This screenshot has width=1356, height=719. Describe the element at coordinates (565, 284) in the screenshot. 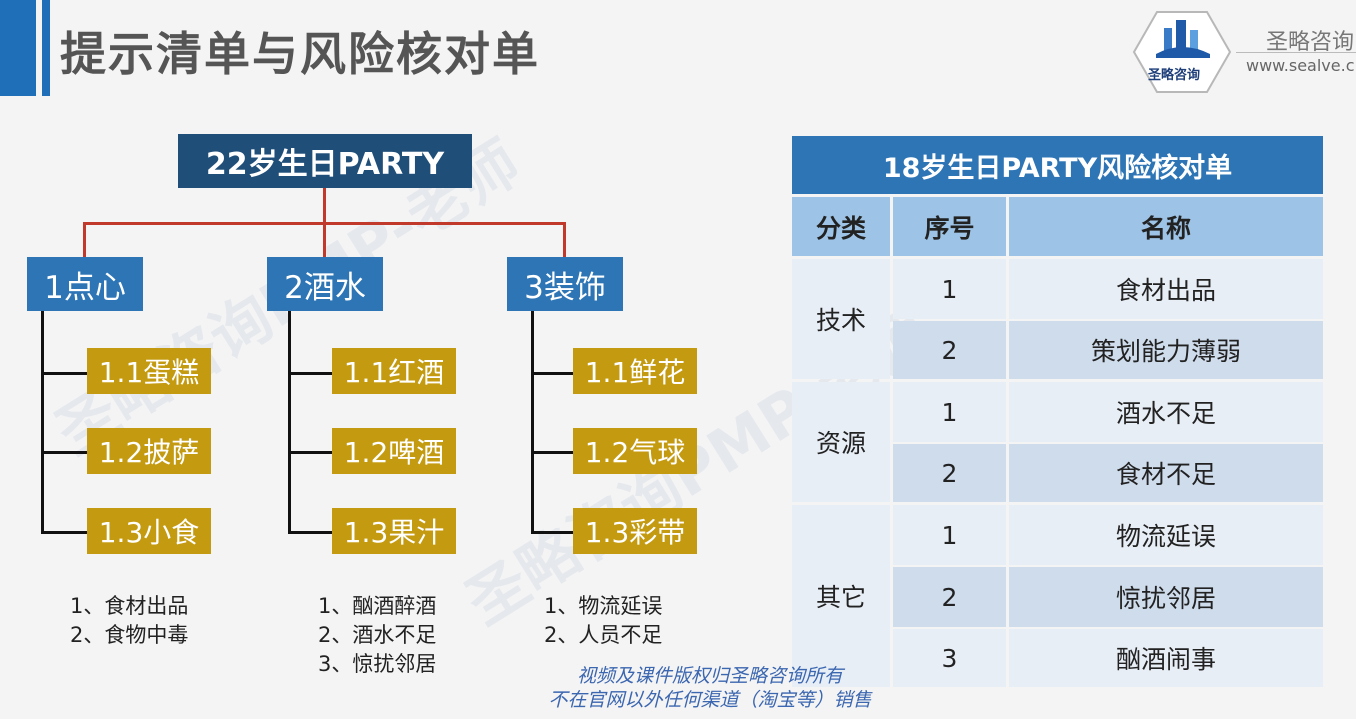

I see `category-3: 3装饰` at that location.